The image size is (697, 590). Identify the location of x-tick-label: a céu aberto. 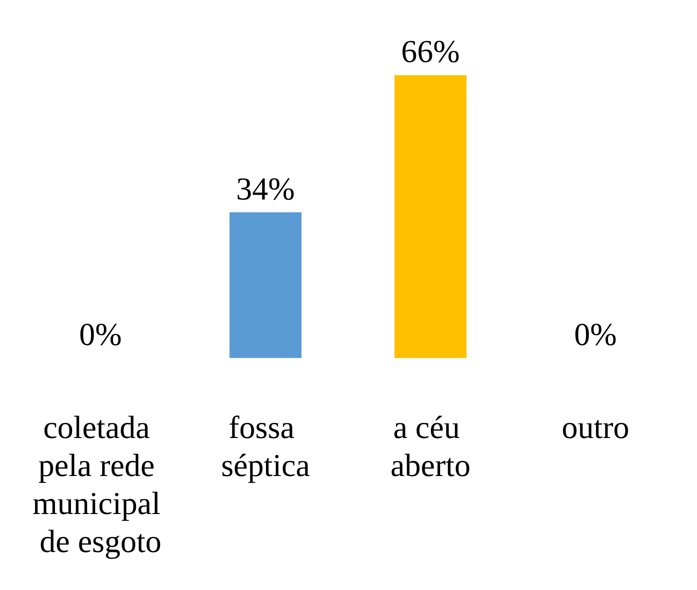
(430, 446).